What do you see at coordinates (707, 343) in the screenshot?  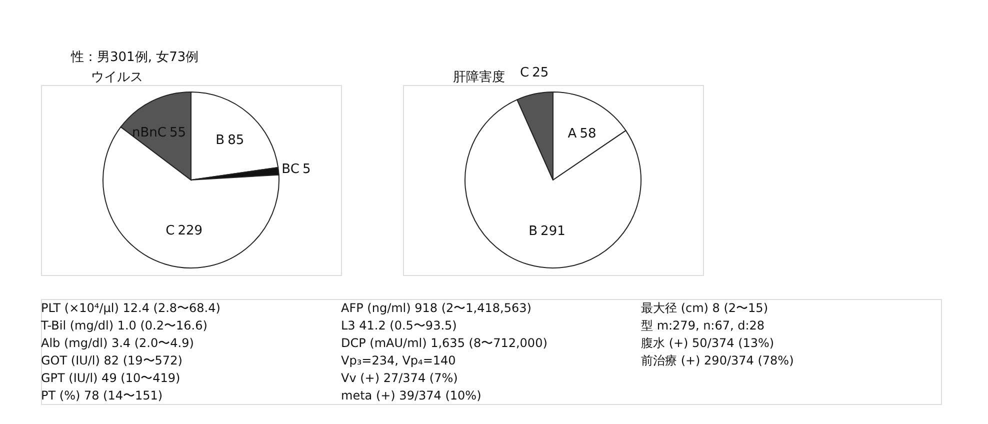 I see `text: 腹水 (+) 50/374 (13%)` at bounding box center [707, 343].